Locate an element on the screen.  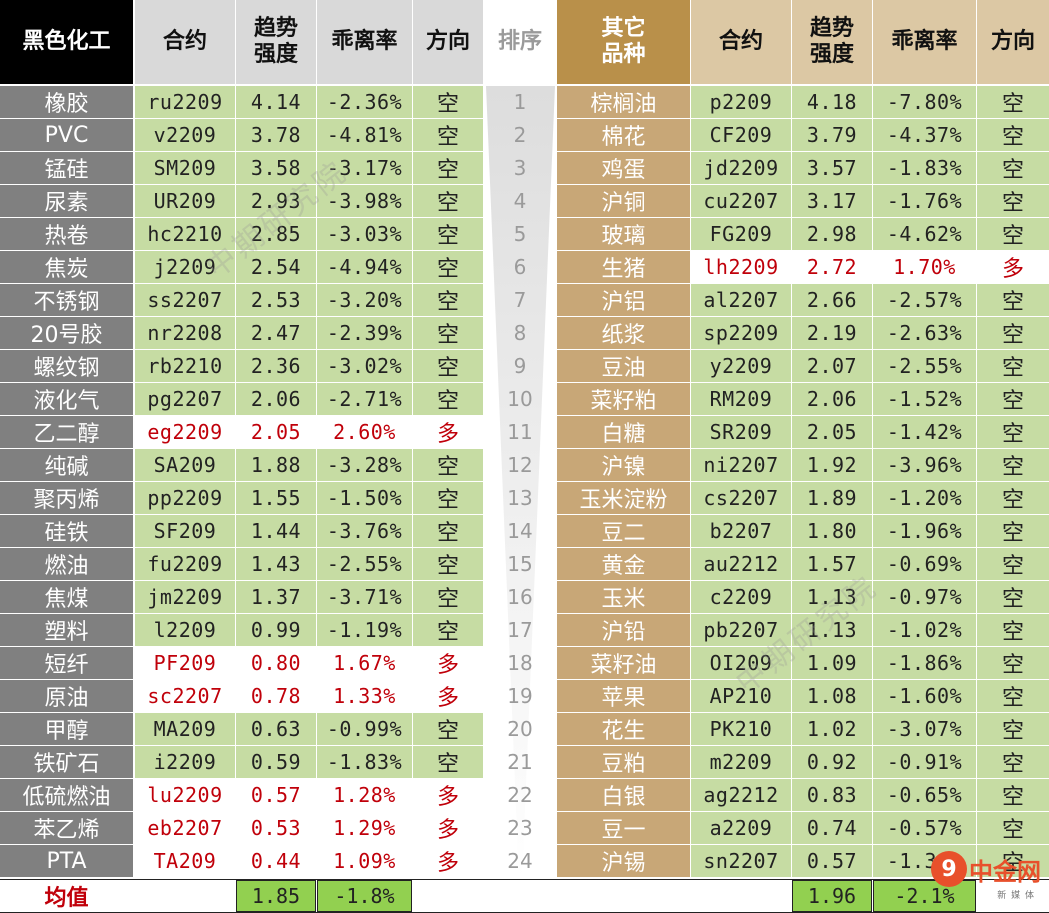
right-row-strength: 1.80 is located at coordinates (832, 531).